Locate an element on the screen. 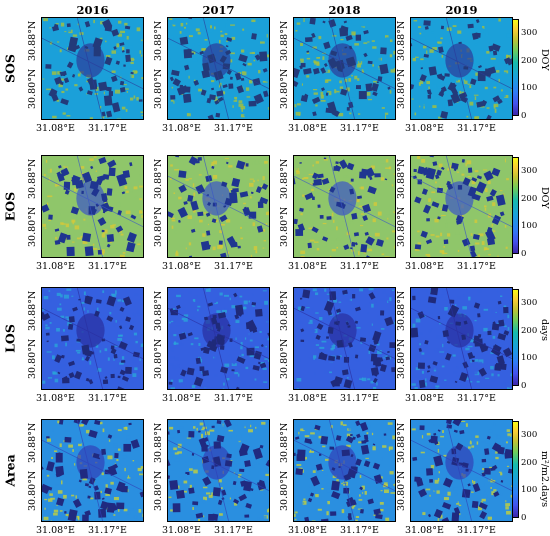  column-title-2018: 2018 is located at coordinates (345, 10).